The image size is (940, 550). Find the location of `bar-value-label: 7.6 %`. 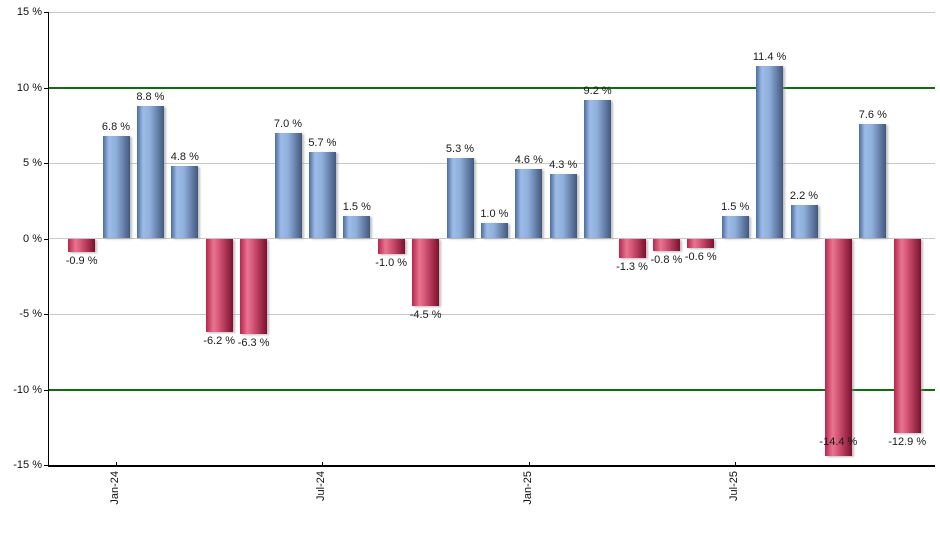

bar-value-label: 7.6 % is located at coordinates (872, 114).